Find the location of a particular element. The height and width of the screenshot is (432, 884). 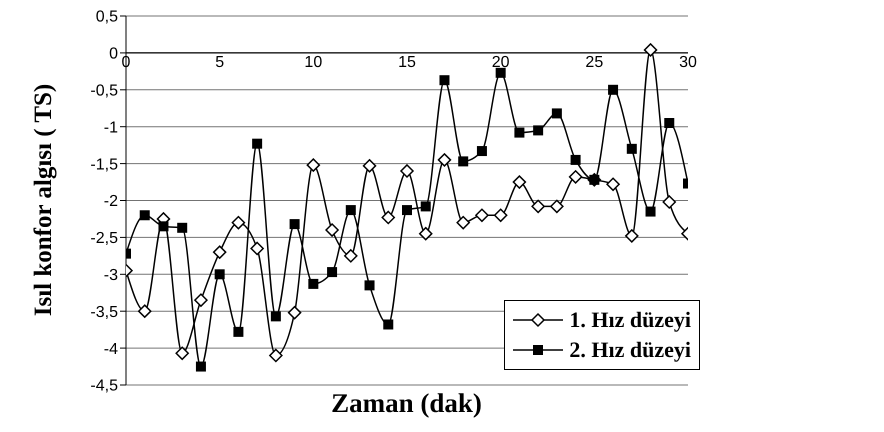

y-tick-label: 0,5 is located at coordinates (107, 17).